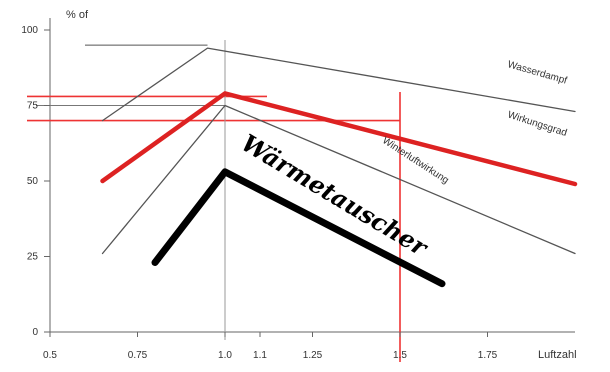  What do you see at coordinates (225, 355) in the screenshot?
I see `x-tick-label-1-0: 1.0` at bounding box center [225, 355].